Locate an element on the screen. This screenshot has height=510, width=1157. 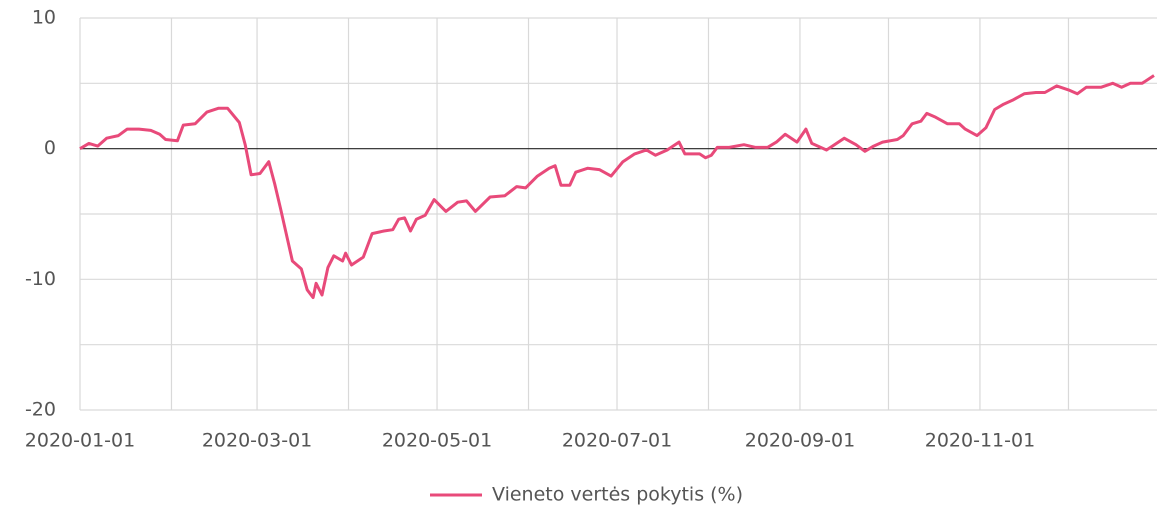
x-tick-label: 2020-01-01 is located at coordinates (80, 441).